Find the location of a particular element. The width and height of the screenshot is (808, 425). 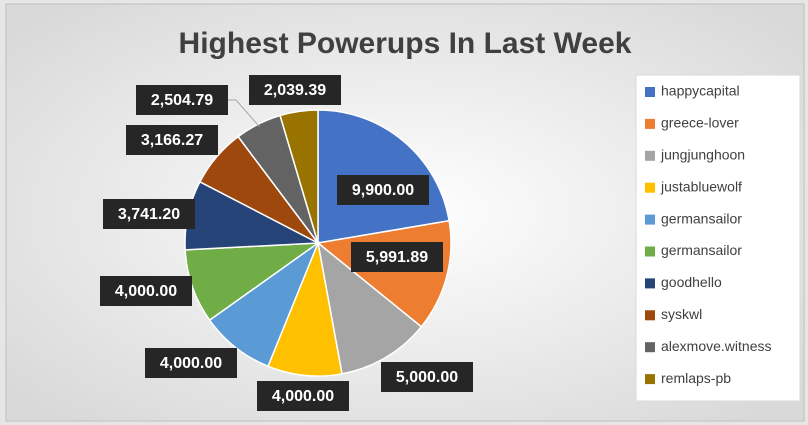

value-label: 2,504.79 is located at coordinates (182, 100).